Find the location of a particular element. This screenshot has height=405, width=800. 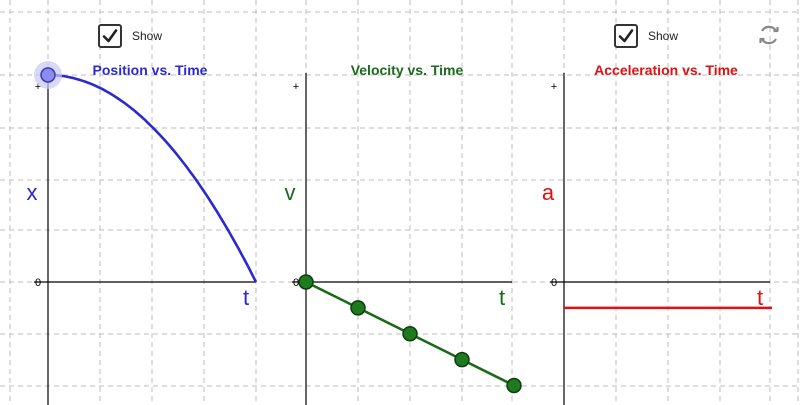

position-curve is located at coordinates (152, 178).